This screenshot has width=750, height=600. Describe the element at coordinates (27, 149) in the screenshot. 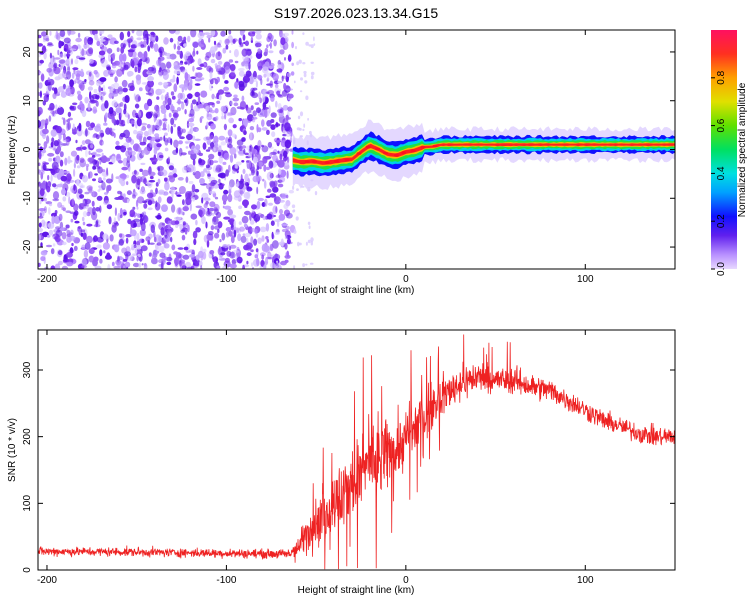

I see `y-tick-label: 0` at that location.